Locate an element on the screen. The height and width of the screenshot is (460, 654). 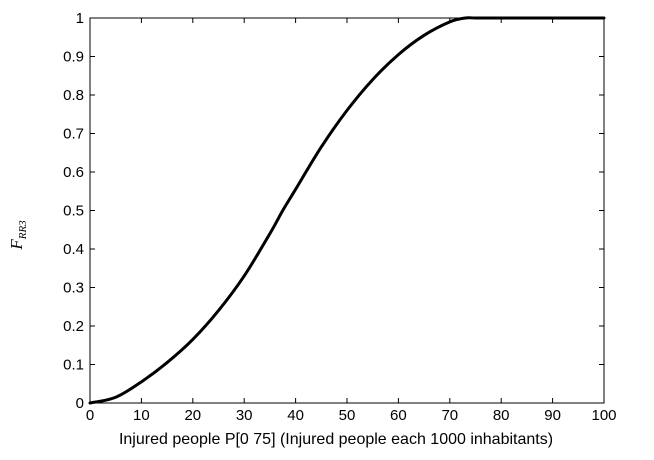
y-tick-label: 0.7 is located at coordinates (73, 134).